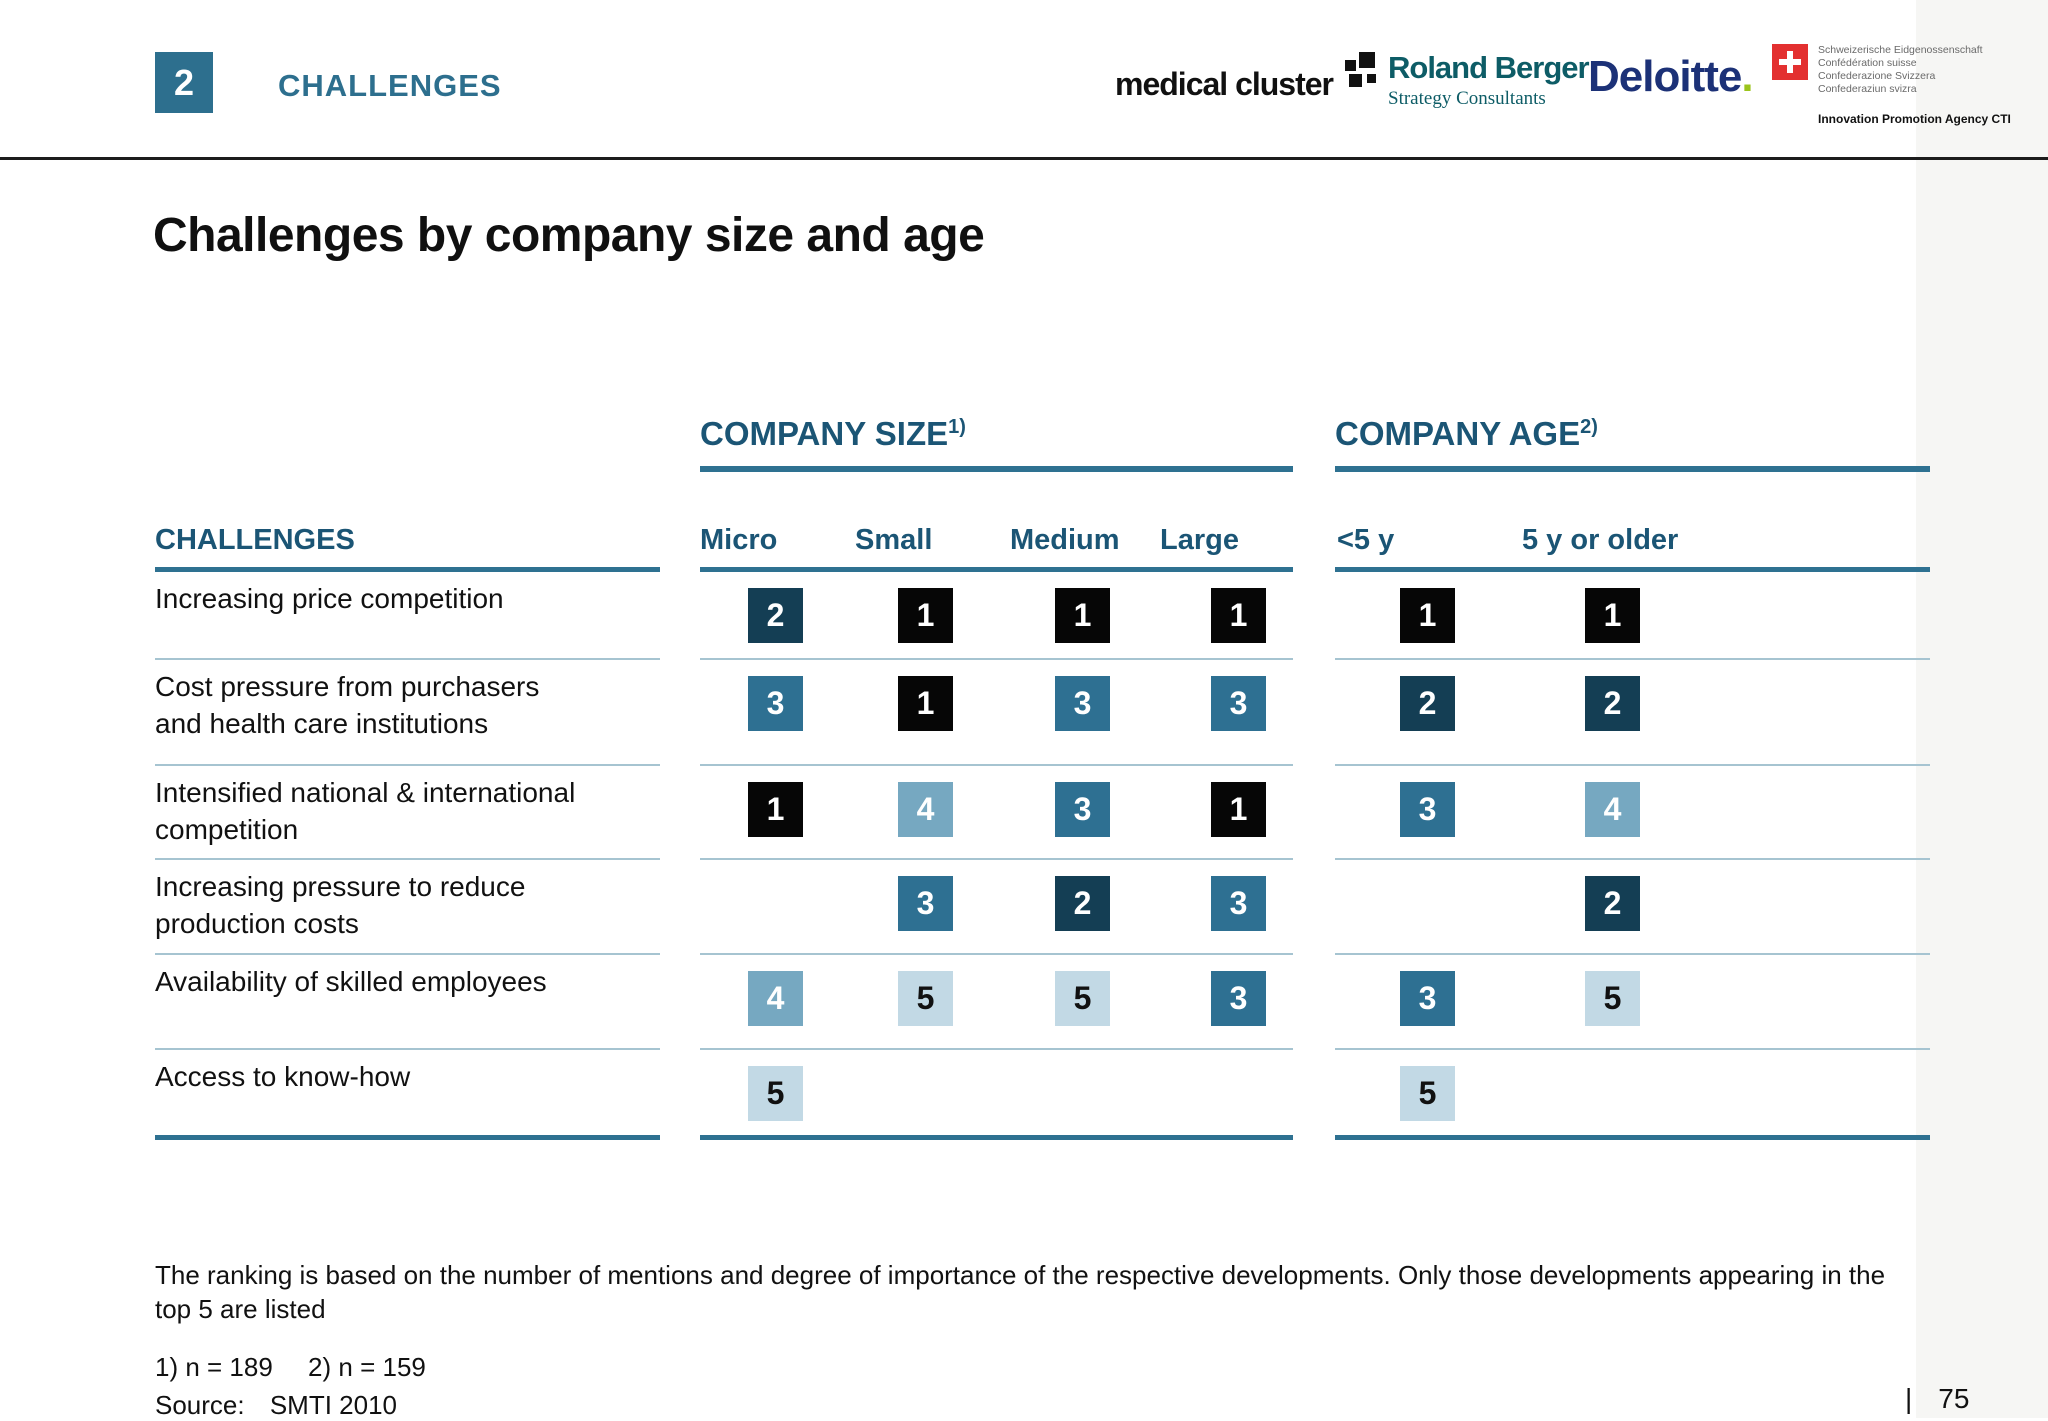 The image size is (2048, 1421). Describe the element at coordinates (1467, 98) in the screenshot. I see `roland-berger-subtitle: Strategy Consultants` at that location.